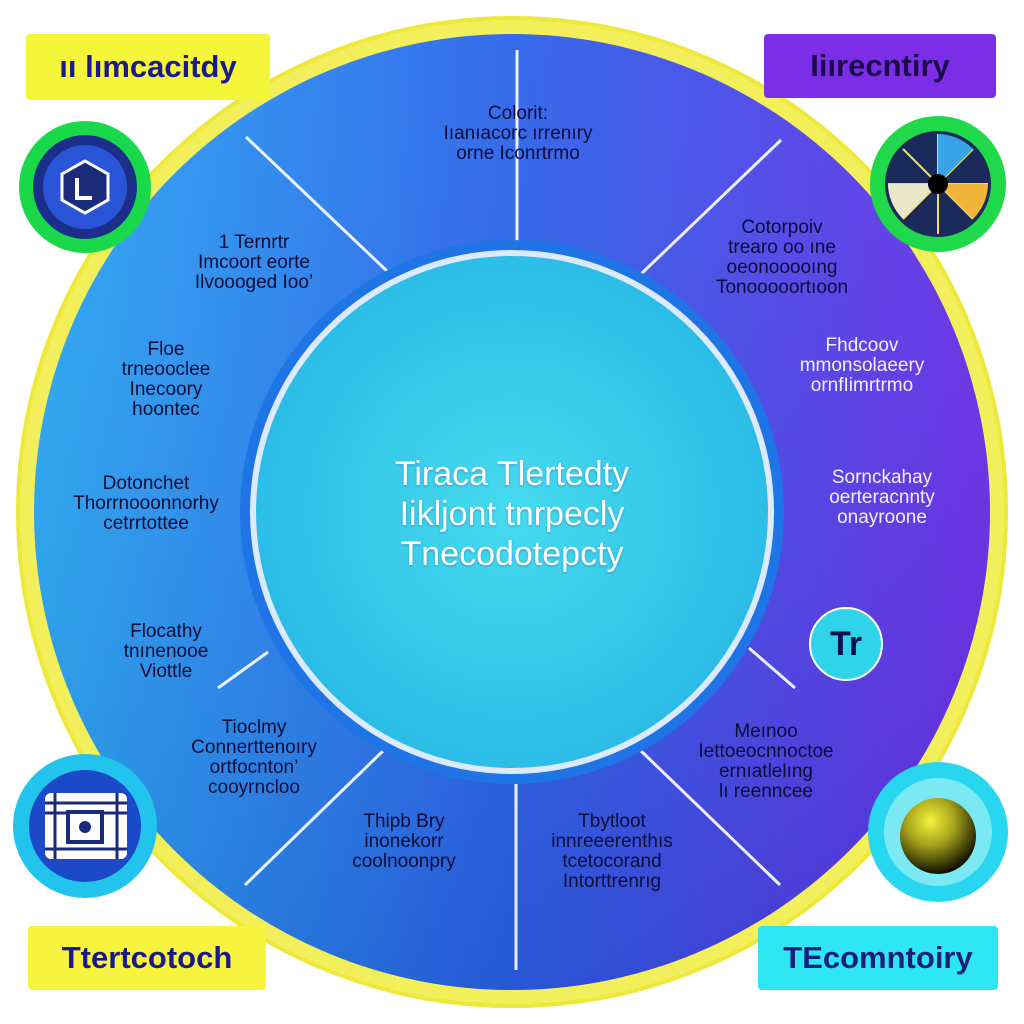 The image size is (1024, 1024). Describe the element at coordinates (147, 958) in the screenshot. I see `corner-label-bottom-left: Ttertcotoch` at that location.